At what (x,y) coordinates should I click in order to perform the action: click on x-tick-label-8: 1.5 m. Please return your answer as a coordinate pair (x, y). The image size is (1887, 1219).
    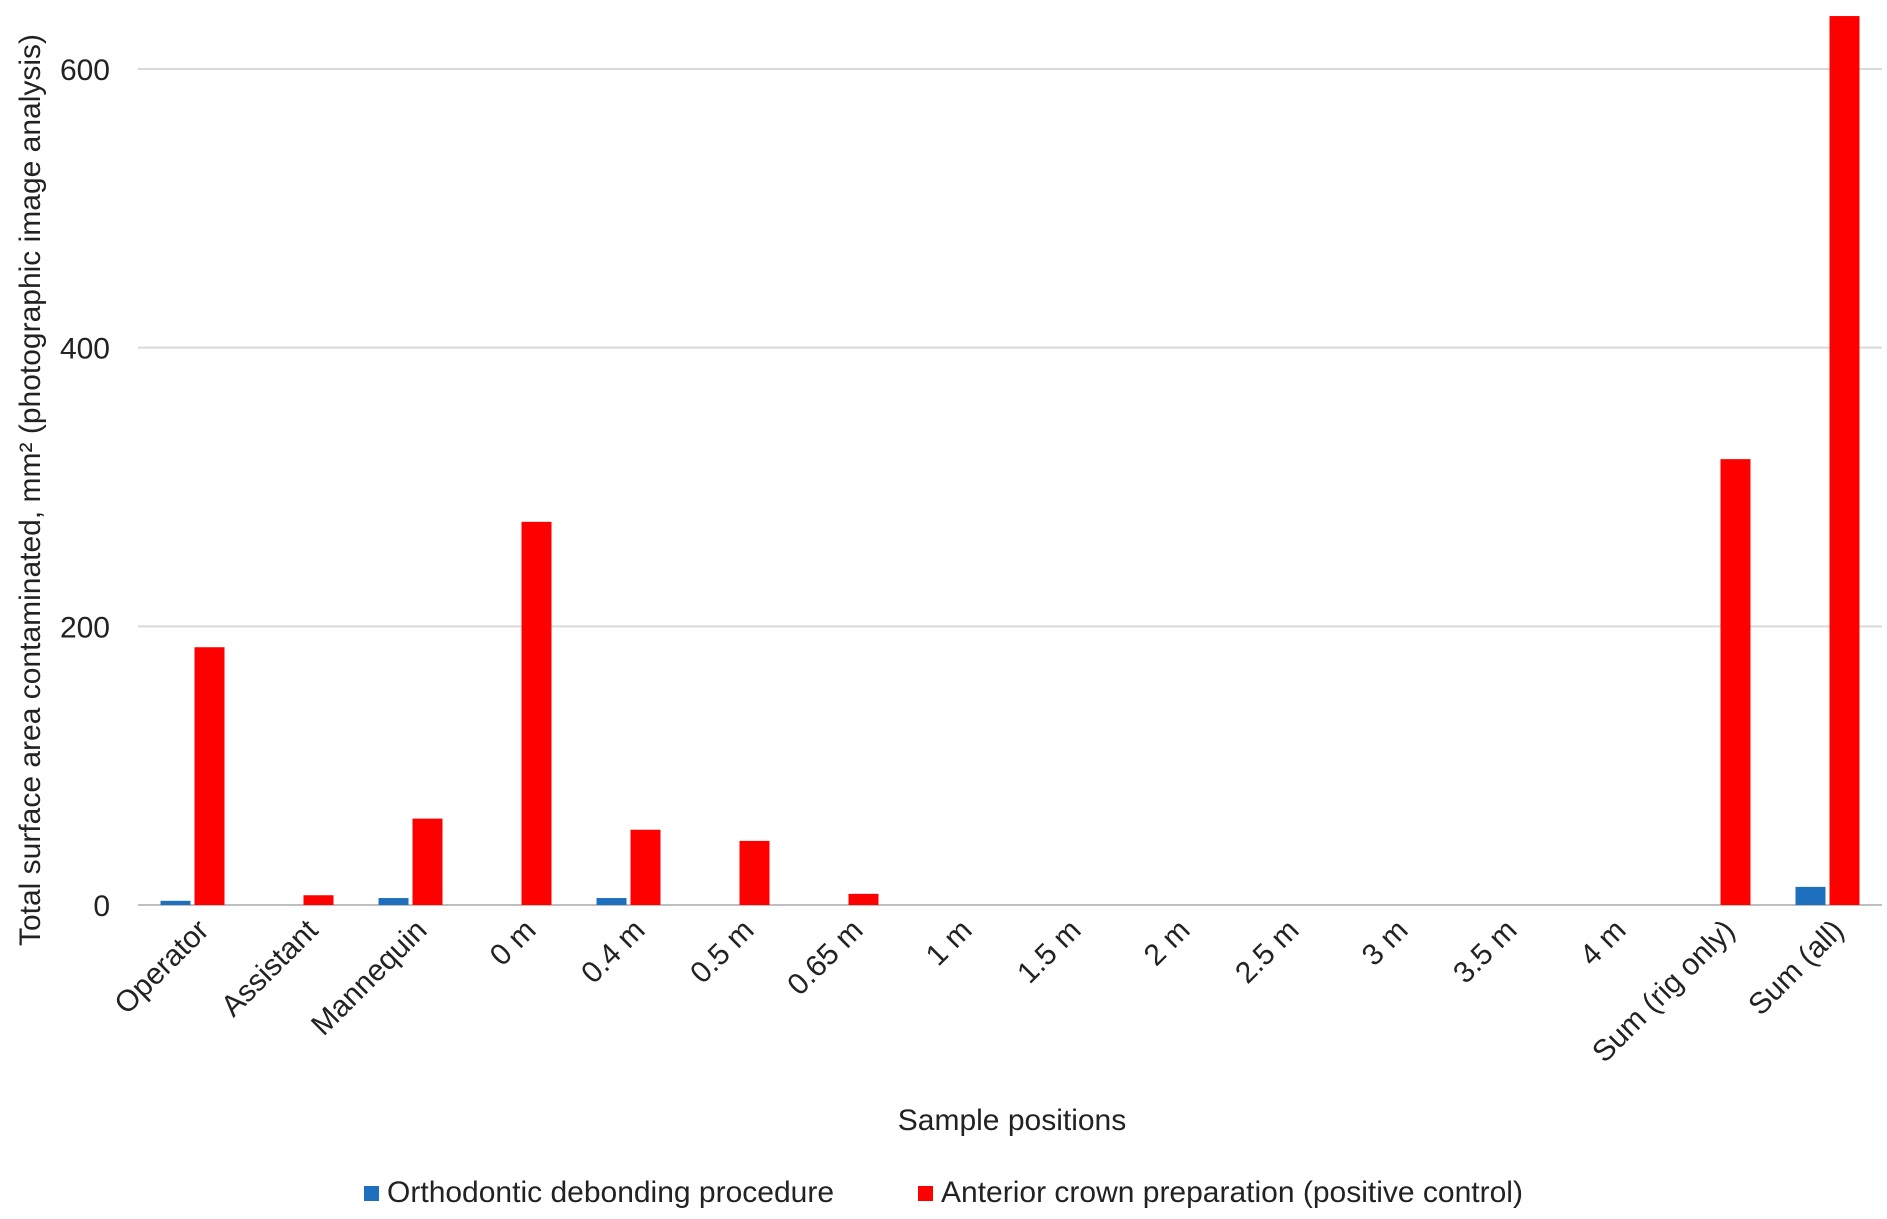
    Looking at the image, I should click on (1049, 952).